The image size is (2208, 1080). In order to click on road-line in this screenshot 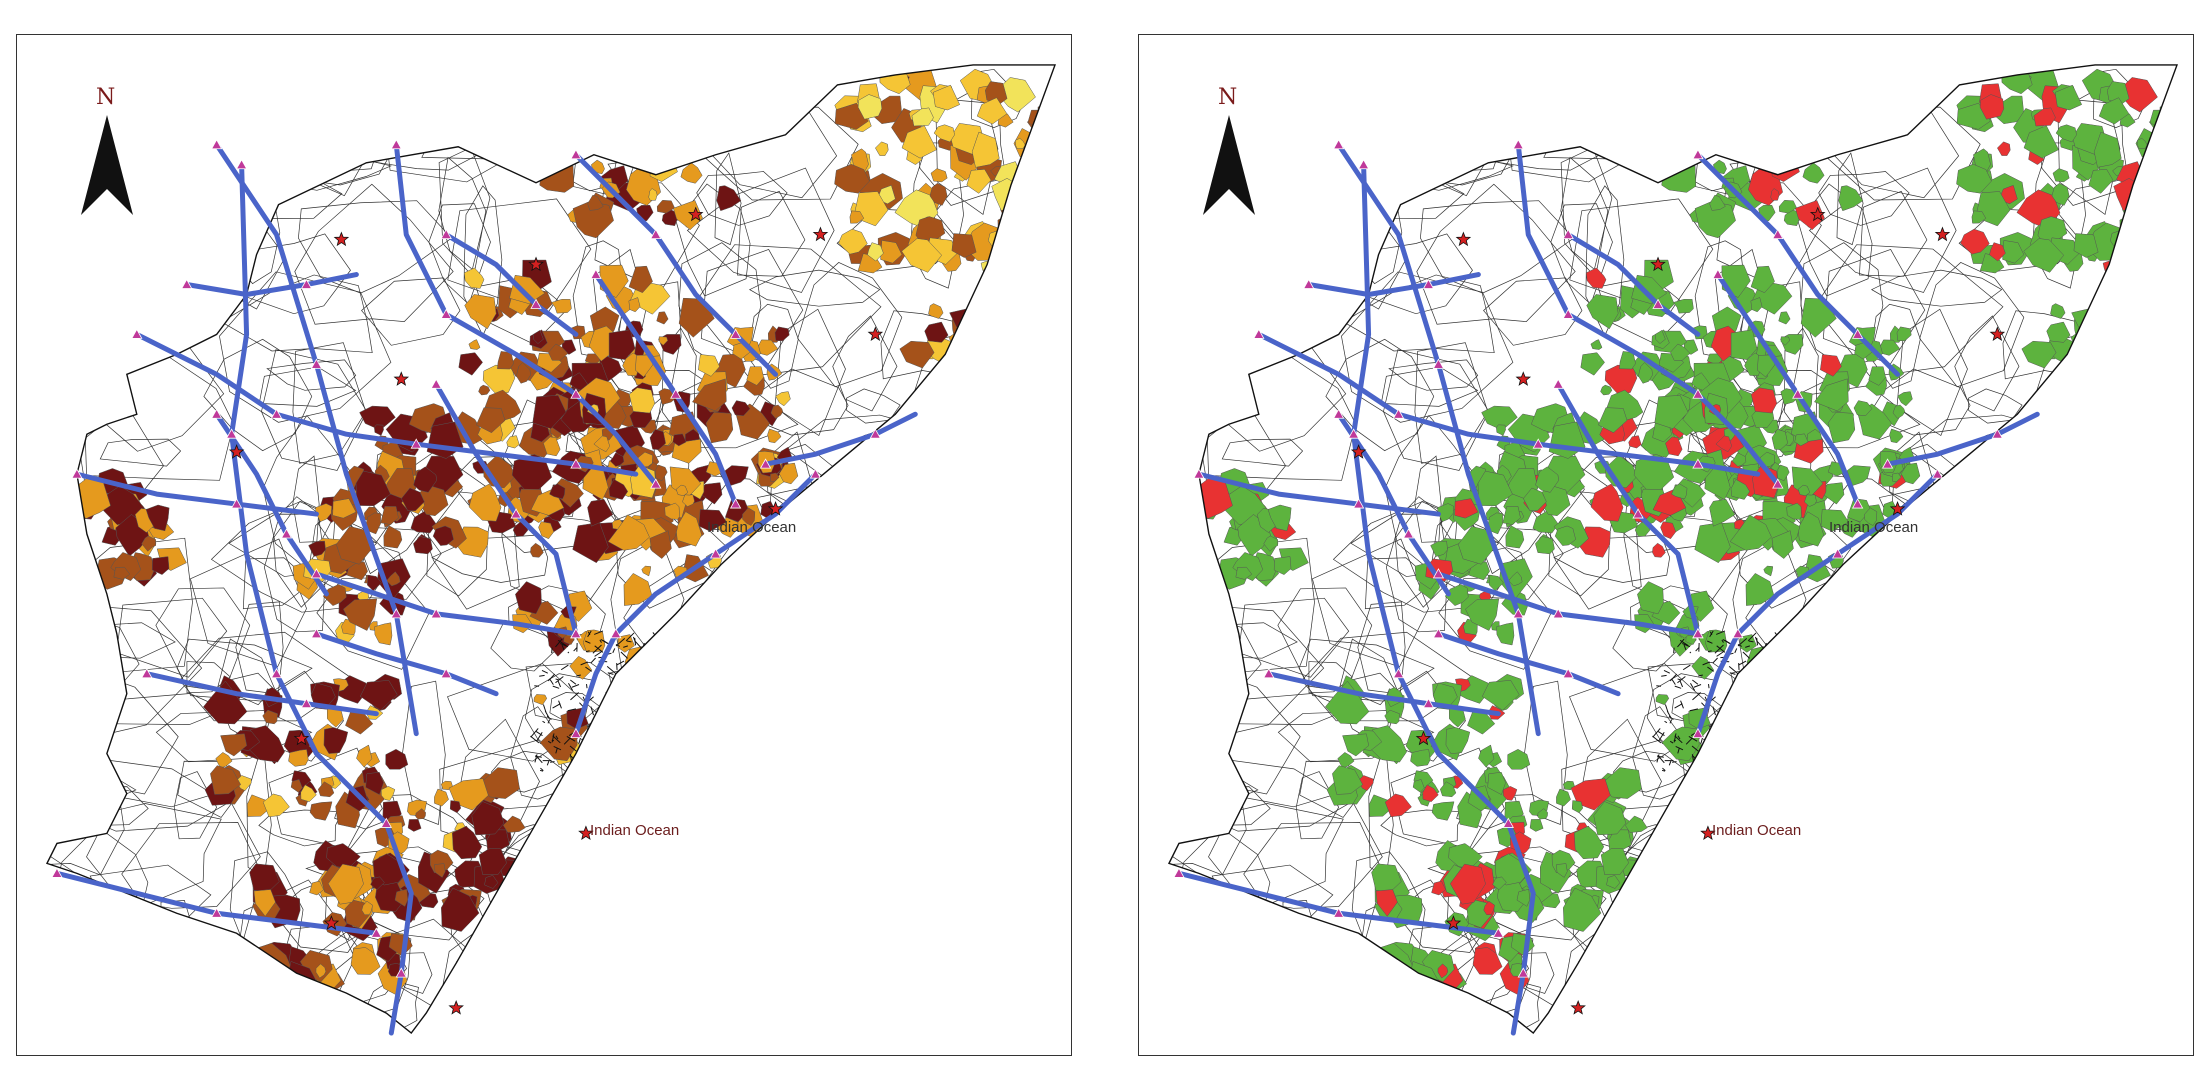, I will do `click(1648, 314)`.